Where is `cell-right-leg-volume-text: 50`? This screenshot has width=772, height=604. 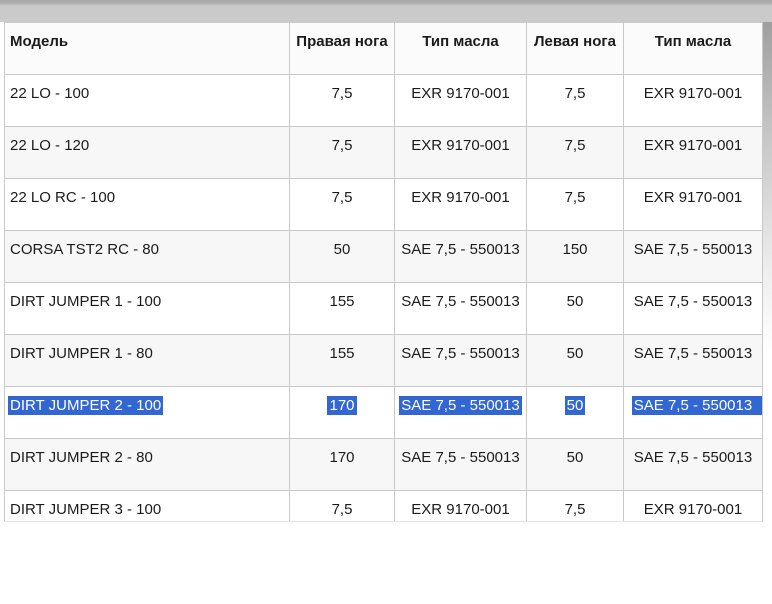
cell-right-leg-volume-text: 50 is located at coordinates (342, 249).